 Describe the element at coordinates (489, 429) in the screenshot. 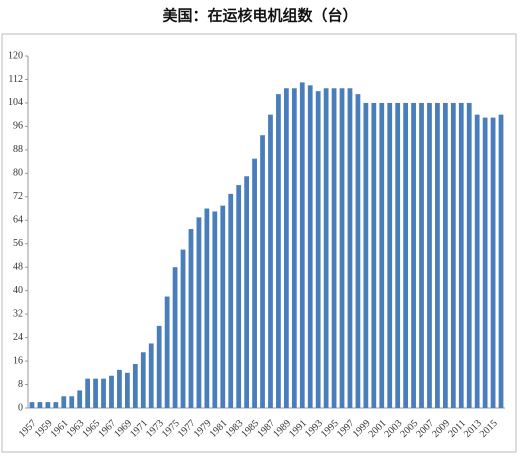

I see `x-tick-label: 2015` at that location.